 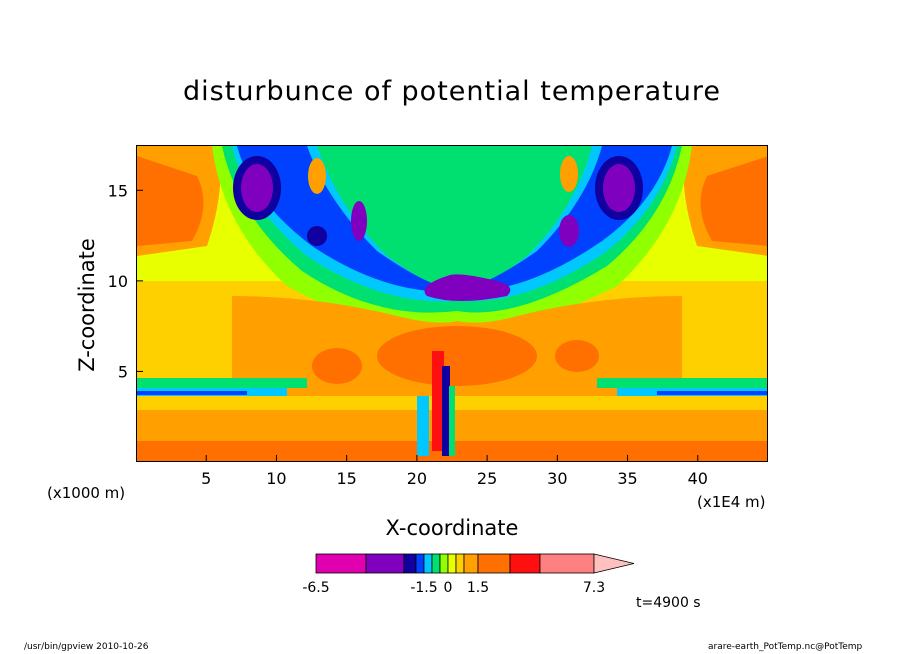 I want to click on x-unit-left: (x1000 m), so click(x=86, y=493).